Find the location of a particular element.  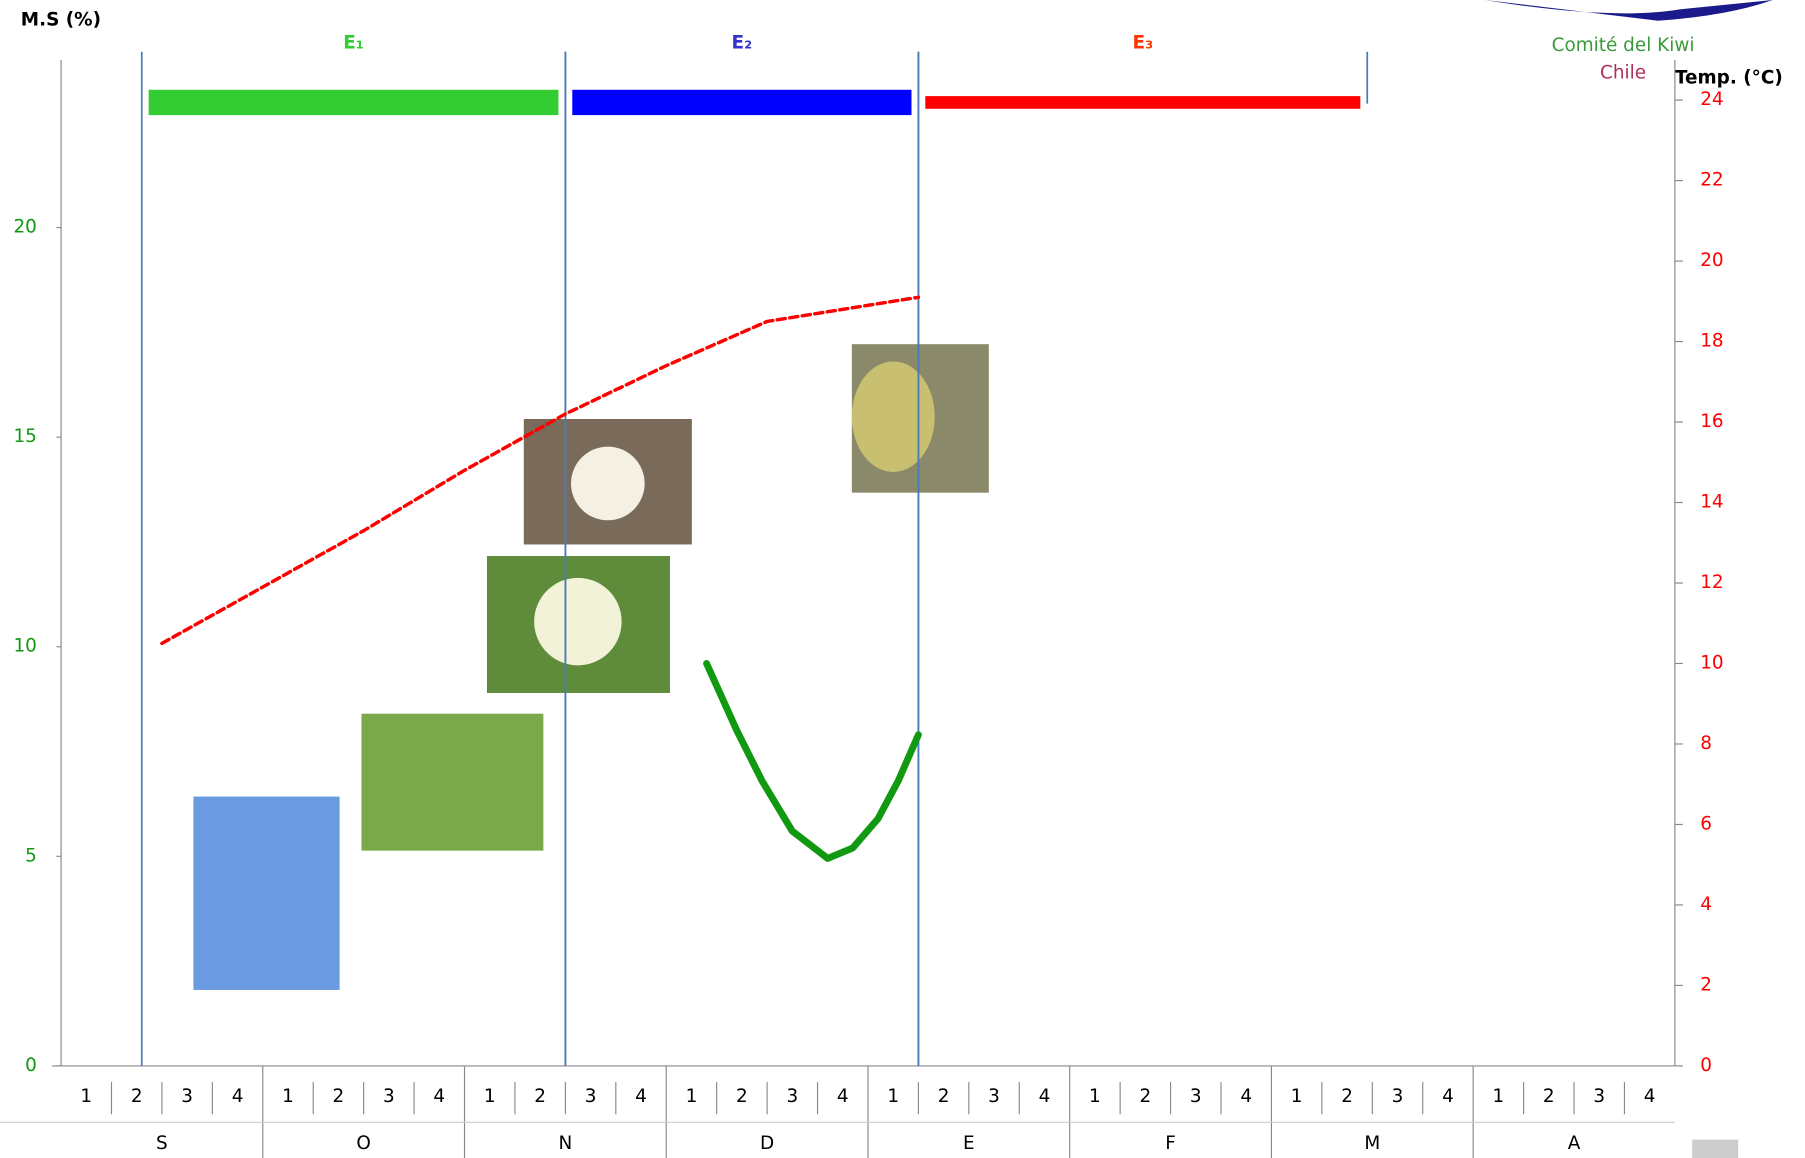

corner-mark is located at coordinates (1715, 1148).